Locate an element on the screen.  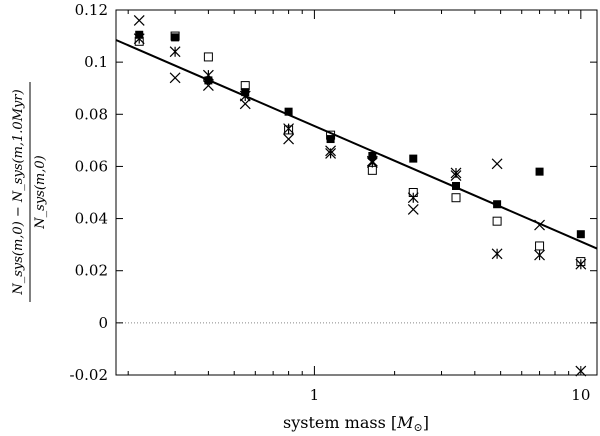
y-tick-label: 0.04 is located at coordinates (91, 219).